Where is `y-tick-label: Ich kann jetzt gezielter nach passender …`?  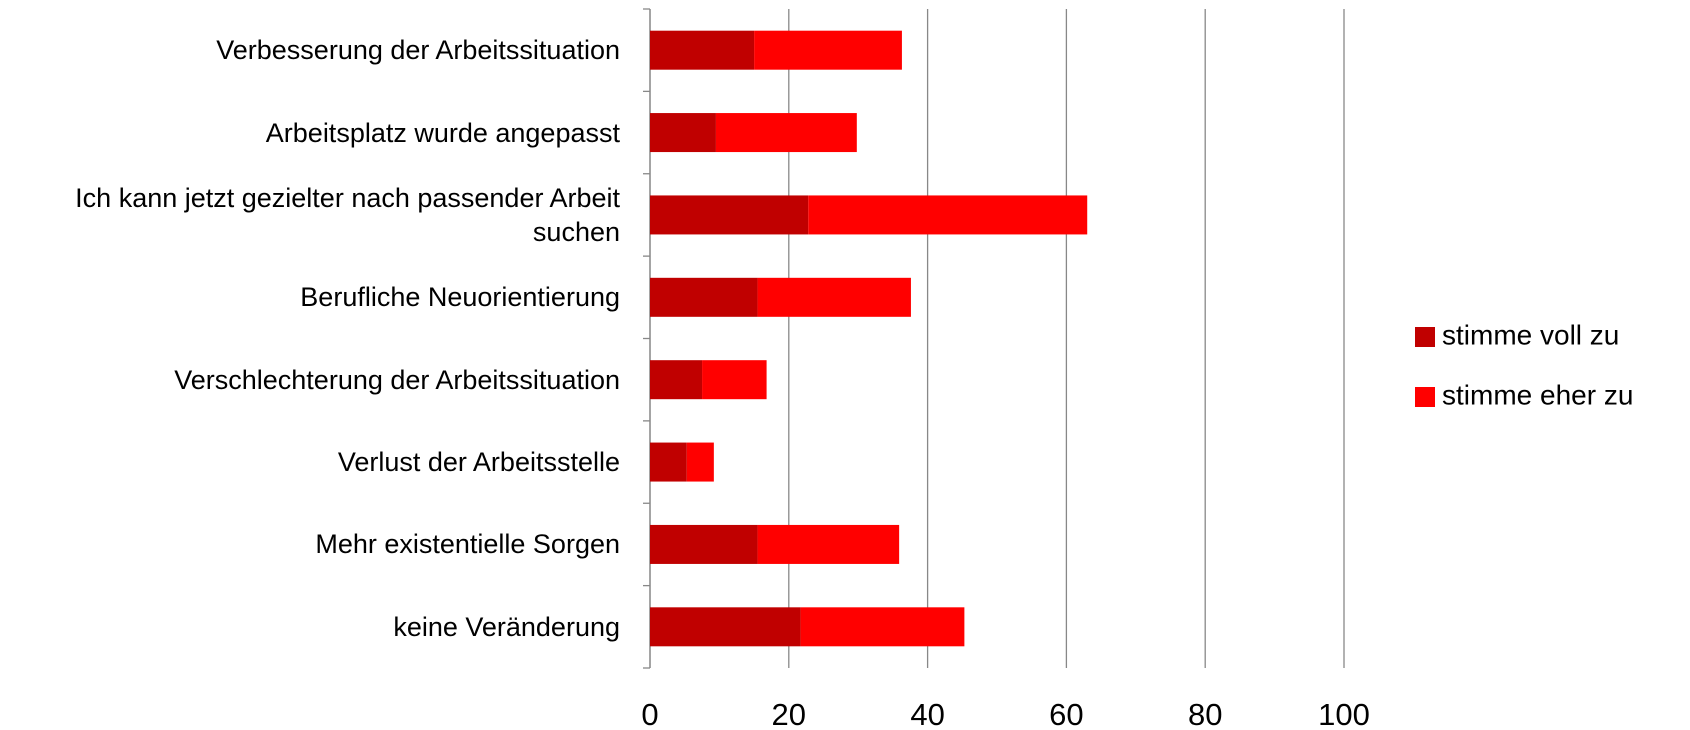
y-tick-label: Ich kann jetzt gezielter nach passender … is located at coordinates (347, 214).